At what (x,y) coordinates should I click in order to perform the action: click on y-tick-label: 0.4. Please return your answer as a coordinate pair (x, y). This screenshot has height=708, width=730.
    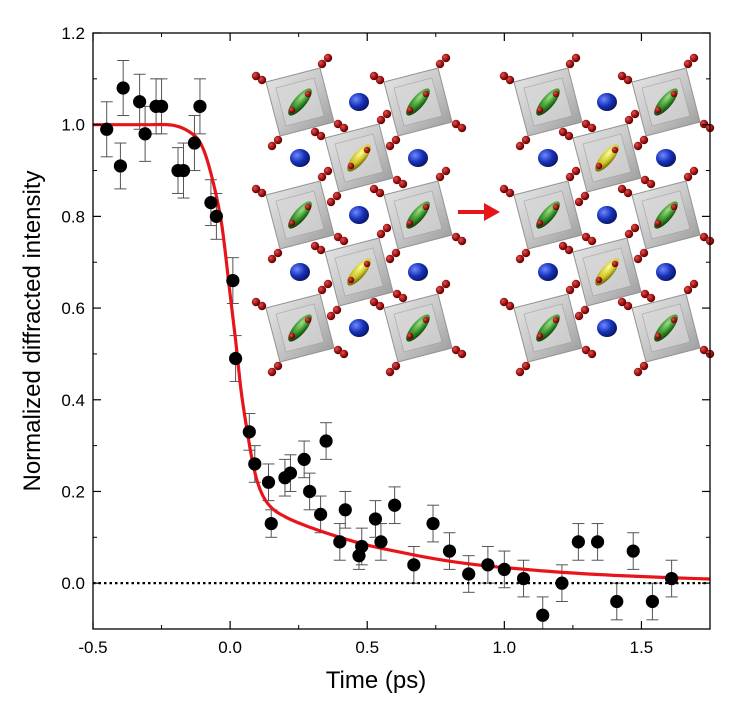
    Looking at the image, I should click on (73, 400).